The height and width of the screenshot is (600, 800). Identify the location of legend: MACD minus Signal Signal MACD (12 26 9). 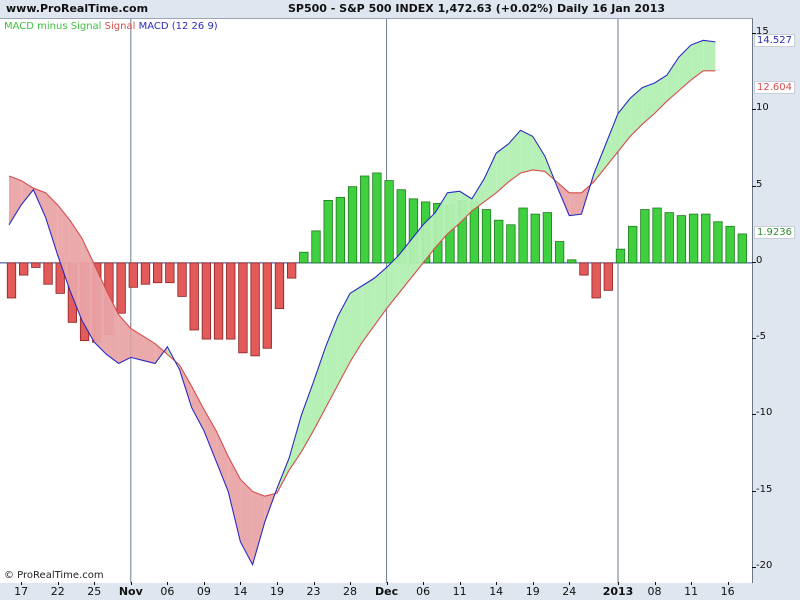
(111, 26).